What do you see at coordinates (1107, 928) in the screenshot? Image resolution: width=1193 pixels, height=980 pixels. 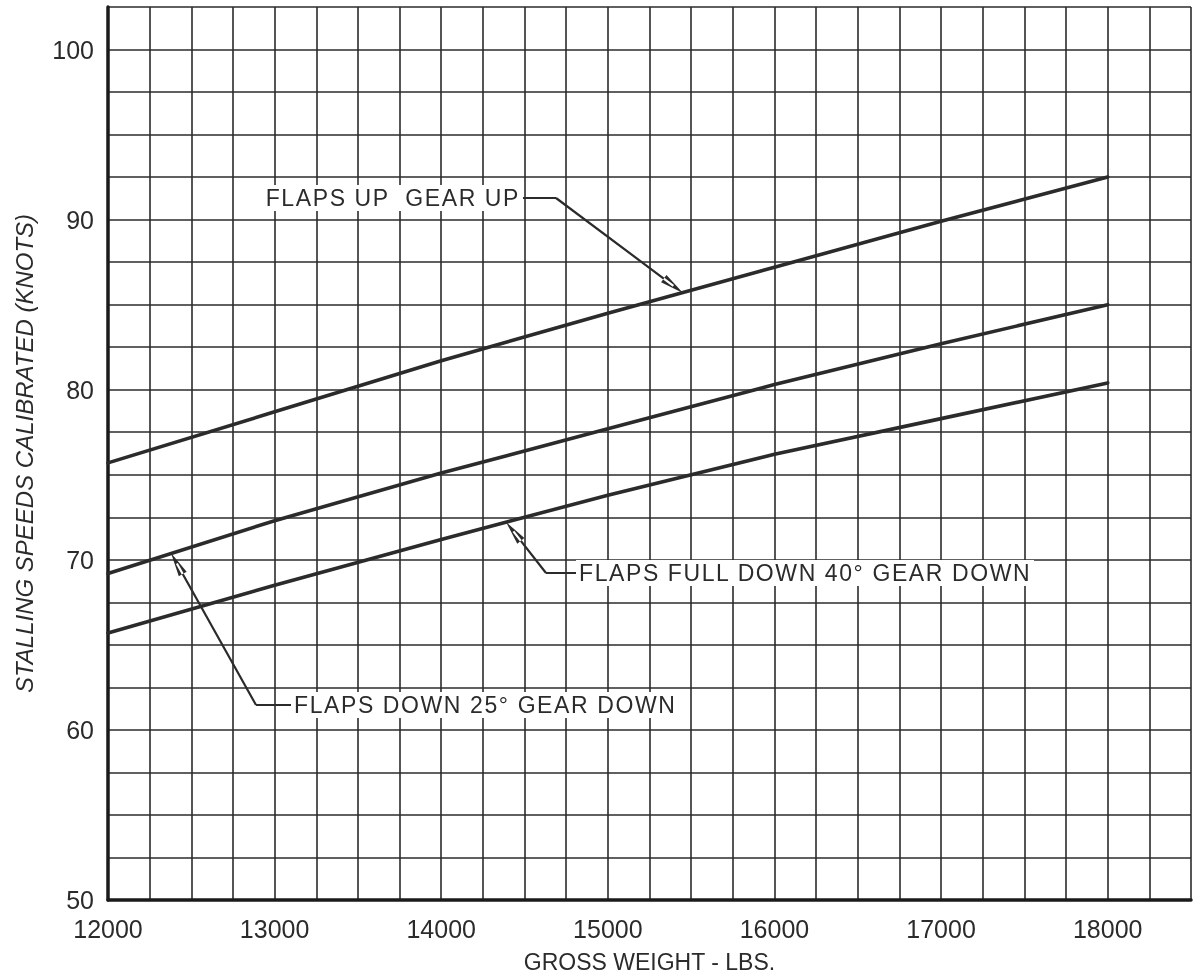 I see `x-tick-label: 18000` at bounding box center [1107, 928].